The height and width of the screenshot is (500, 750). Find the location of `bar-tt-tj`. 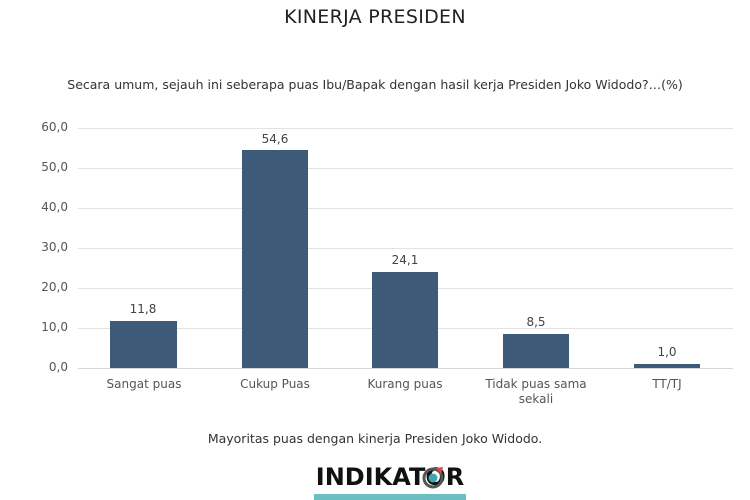

bar-tt-tj is located at coordinates (667, 366).